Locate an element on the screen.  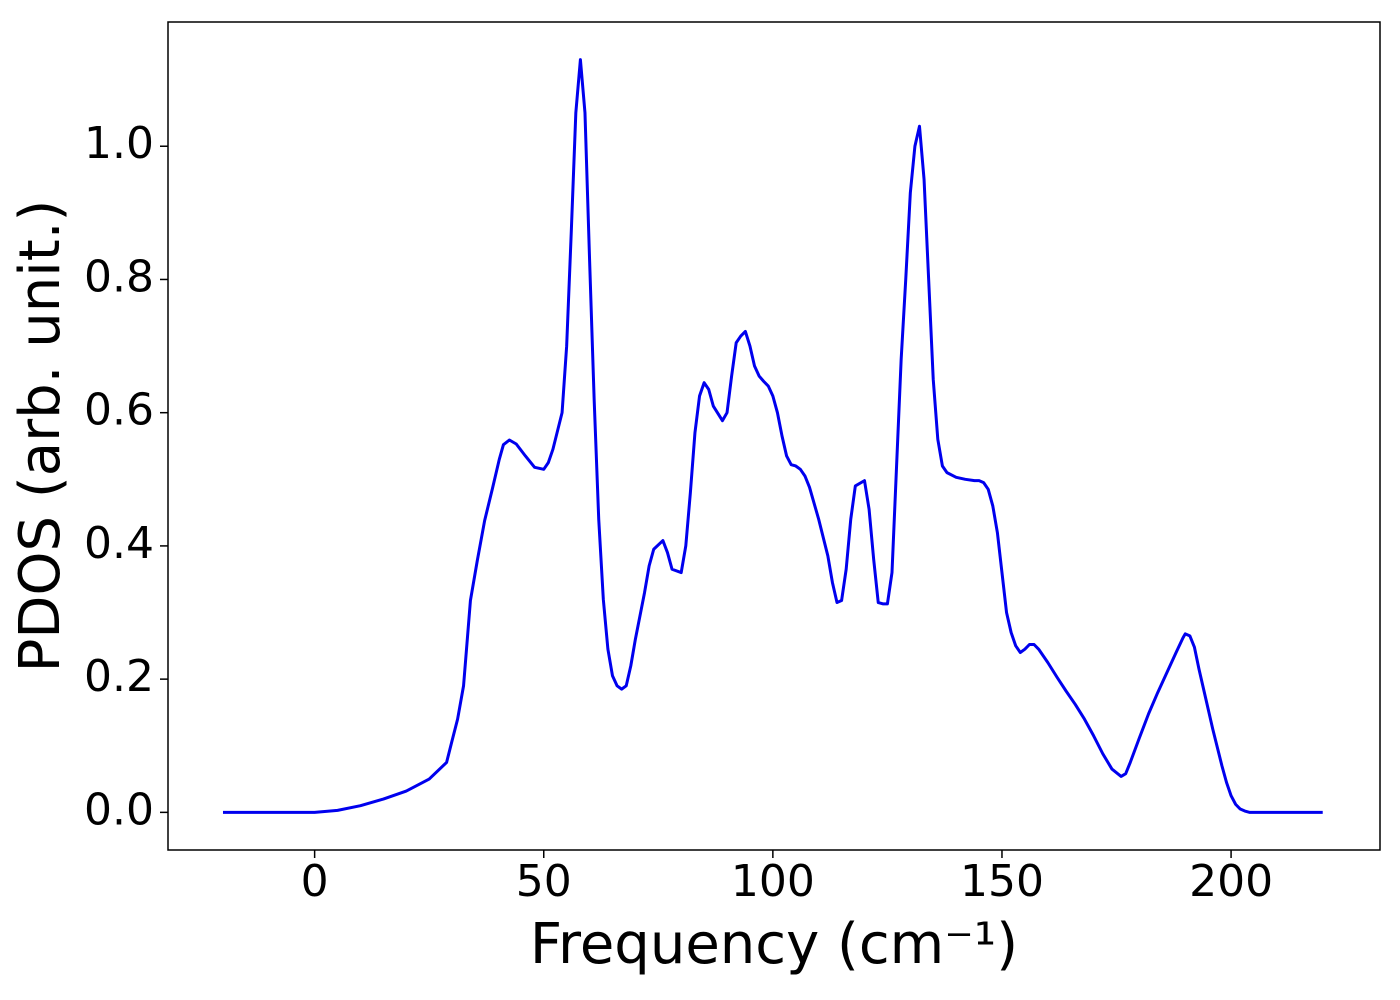
y-tick-label: 0.6 is located at coordinates (119, 410).